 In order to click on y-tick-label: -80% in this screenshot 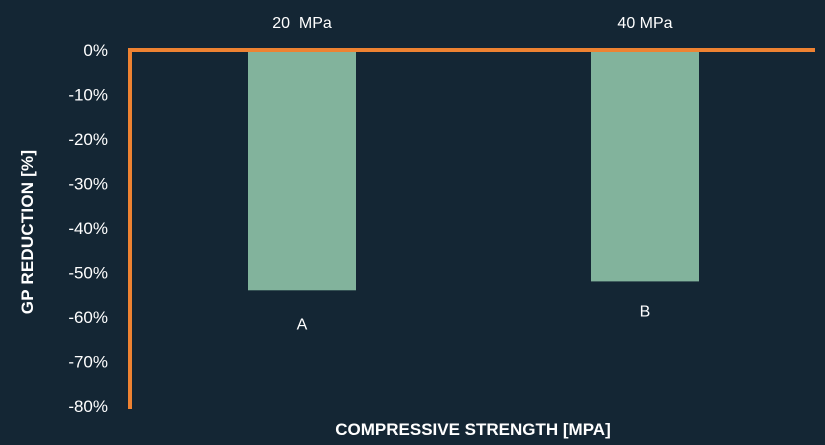, I will do `click(88, 406)`.